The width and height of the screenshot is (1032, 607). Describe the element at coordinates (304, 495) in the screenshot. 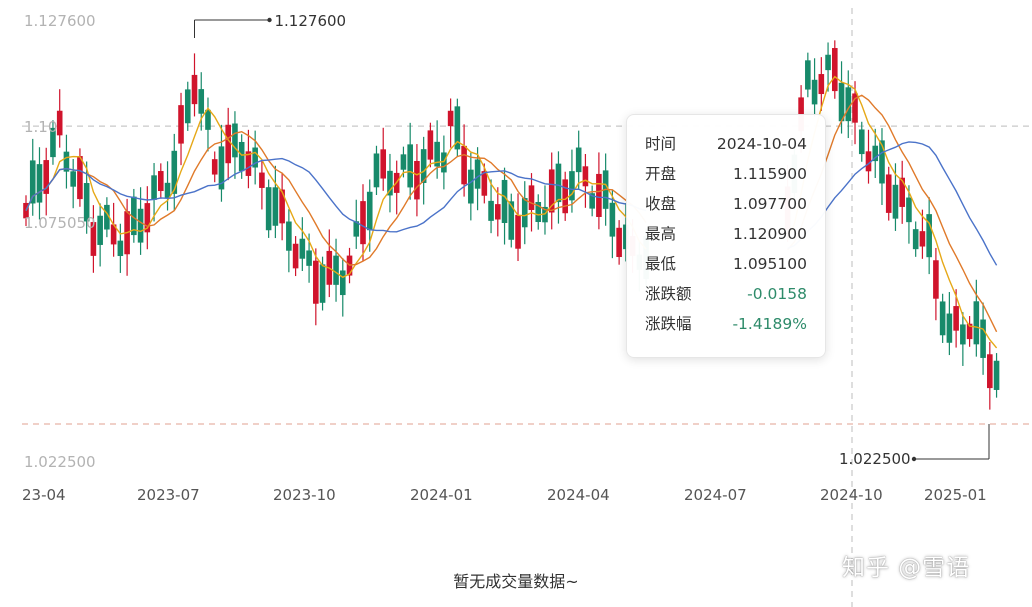

I see `x-axis-label: 2023-10` at that location.